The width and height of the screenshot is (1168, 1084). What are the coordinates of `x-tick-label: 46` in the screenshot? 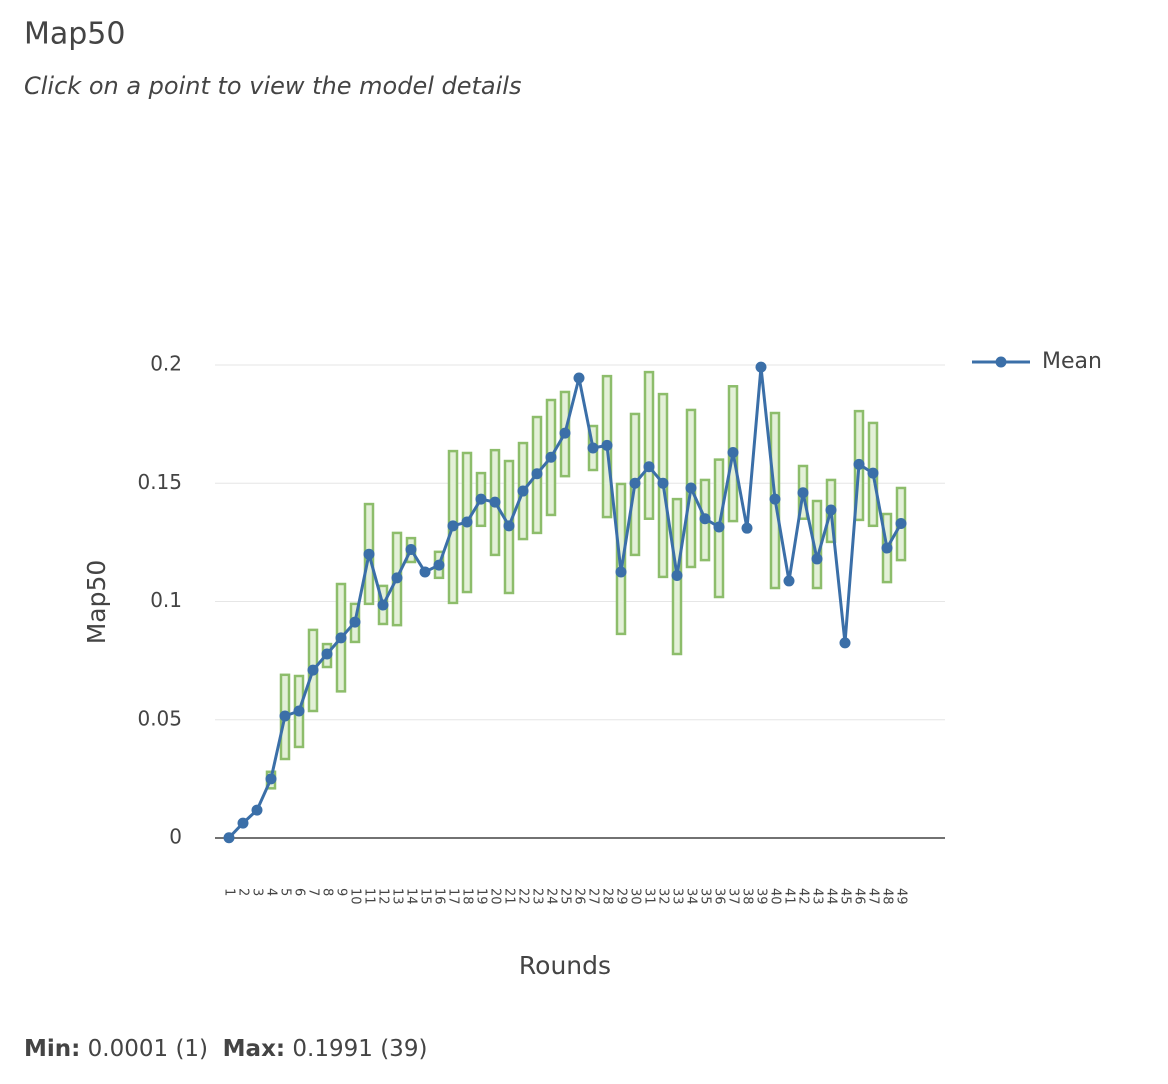 It's located at (859, 896).